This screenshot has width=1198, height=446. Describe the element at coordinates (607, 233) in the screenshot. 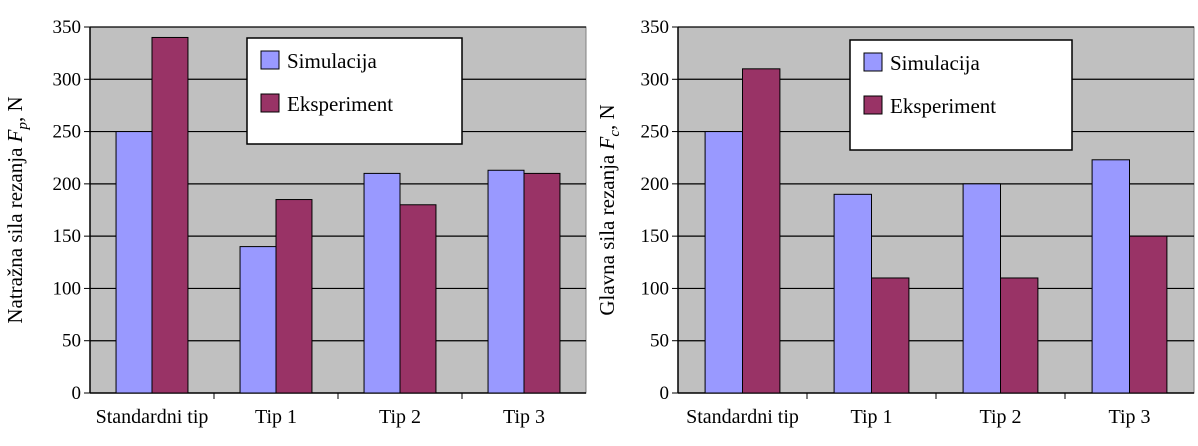

I see `y-axis-label-text: Glavna sila rezanja` at that location.